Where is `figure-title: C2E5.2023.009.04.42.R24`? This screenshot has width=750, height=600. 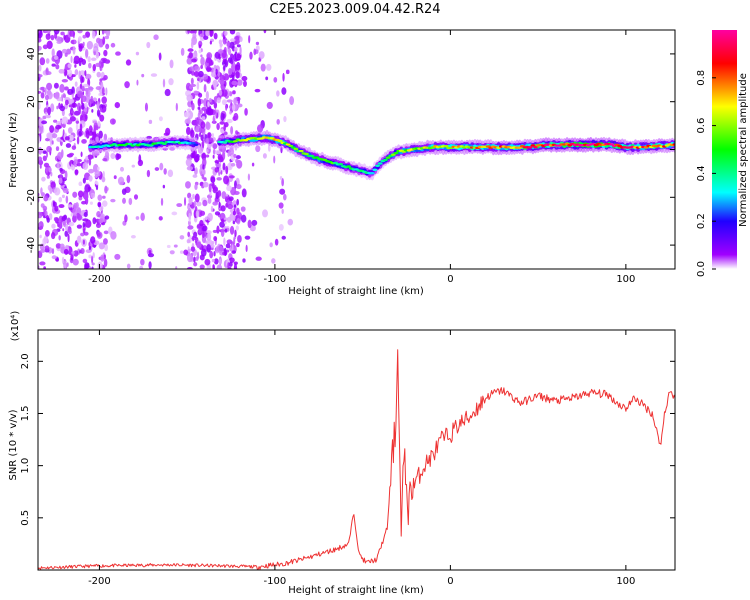
figure-title: C2E5.2023.009.04.42.R24 is located at coordinates (354, 9).